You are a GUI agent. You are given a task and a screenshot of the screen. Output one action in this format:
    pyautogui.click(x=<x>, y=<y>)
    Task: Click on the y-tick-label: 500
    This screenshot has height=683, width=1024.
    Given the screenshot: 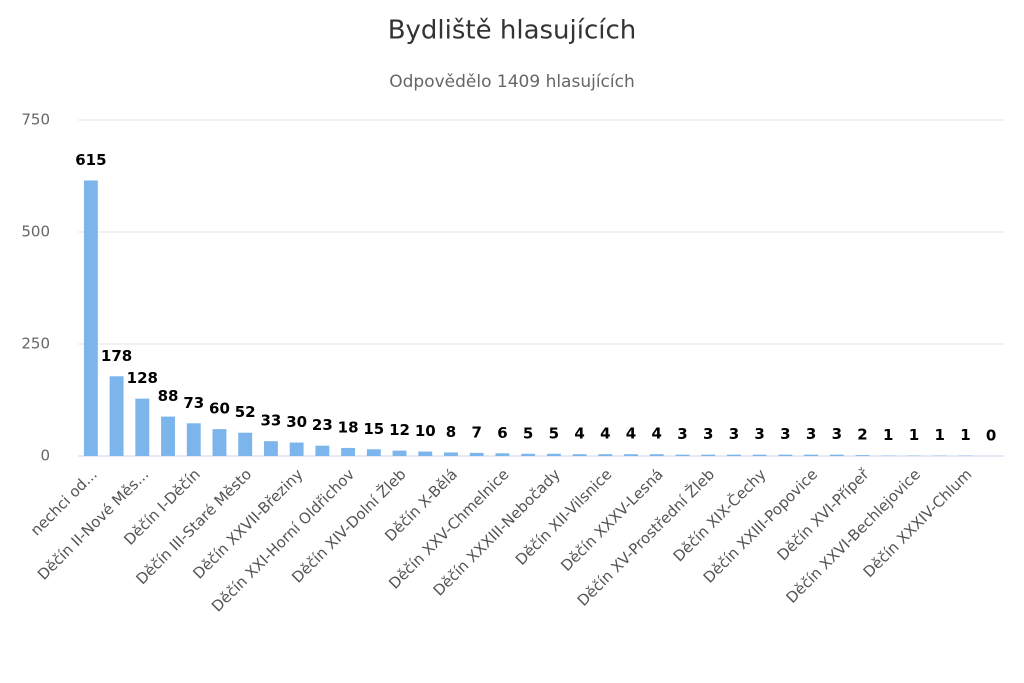 What is the action you would take?
    pyautogui.click(x=35, y=232)
    